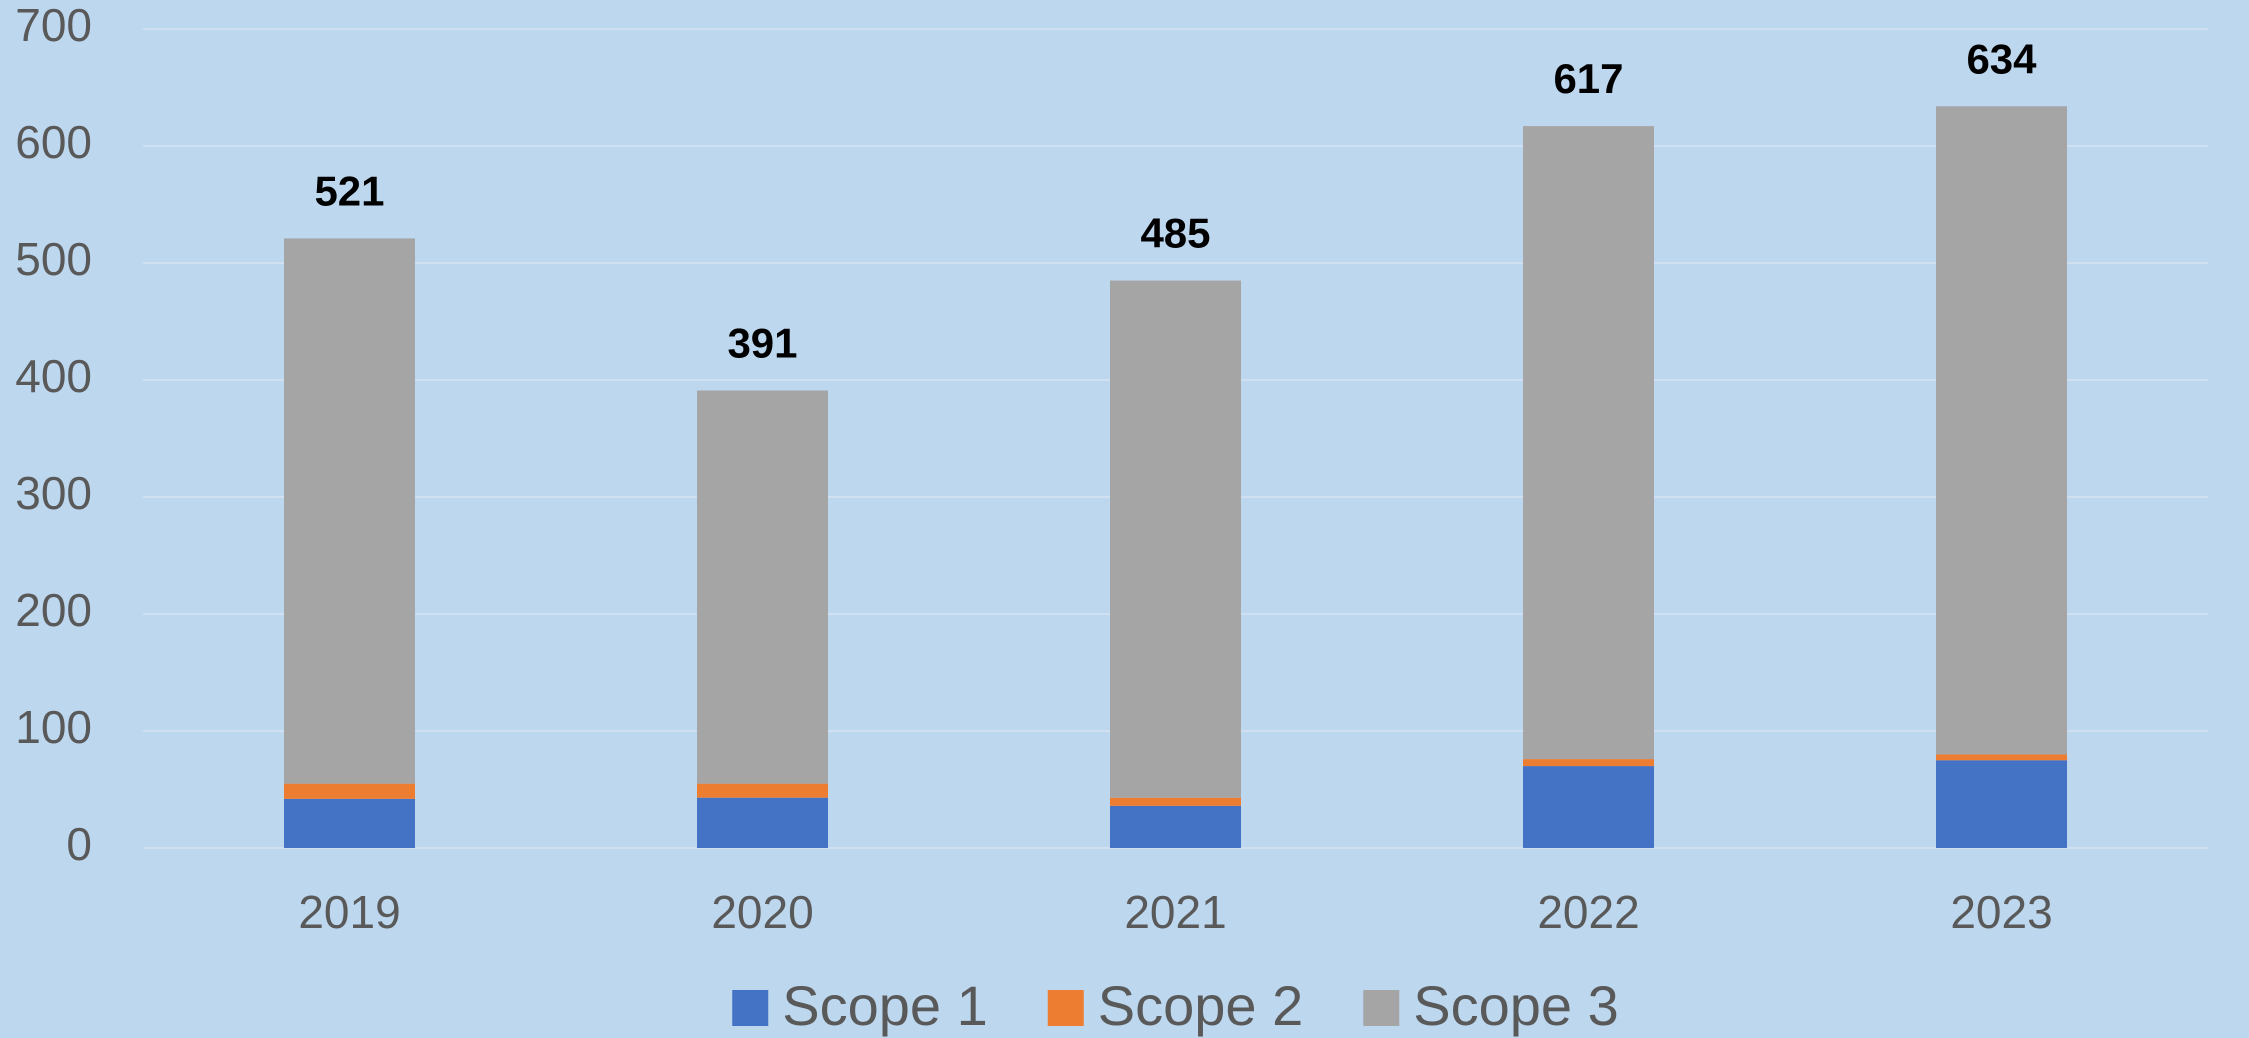  What do you see at coordinates (1516, 1005) in the screenshot?
I see `legend-label: Scope 3` at bounding box center [1516, 1005].